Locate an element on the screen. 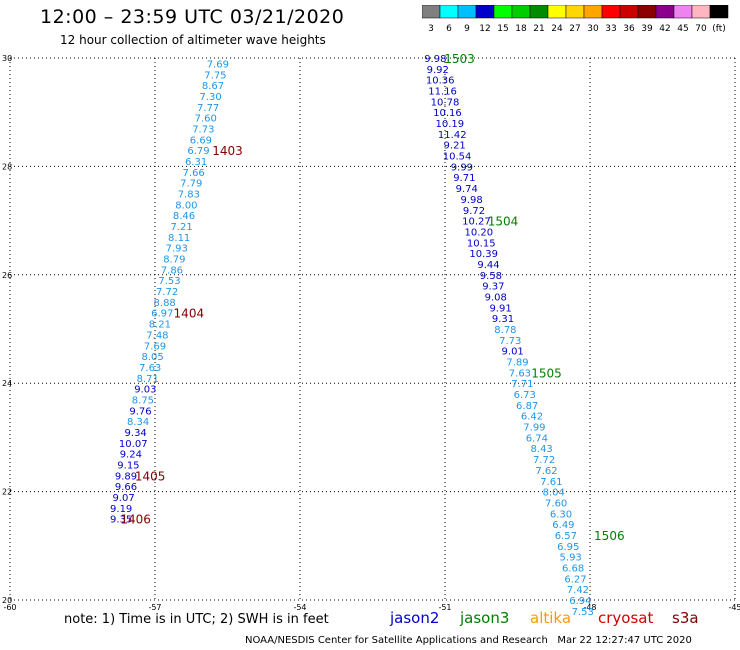 This screenshot has height=650, width=740. scale-label: 45 is located at coordinates (682, 29).